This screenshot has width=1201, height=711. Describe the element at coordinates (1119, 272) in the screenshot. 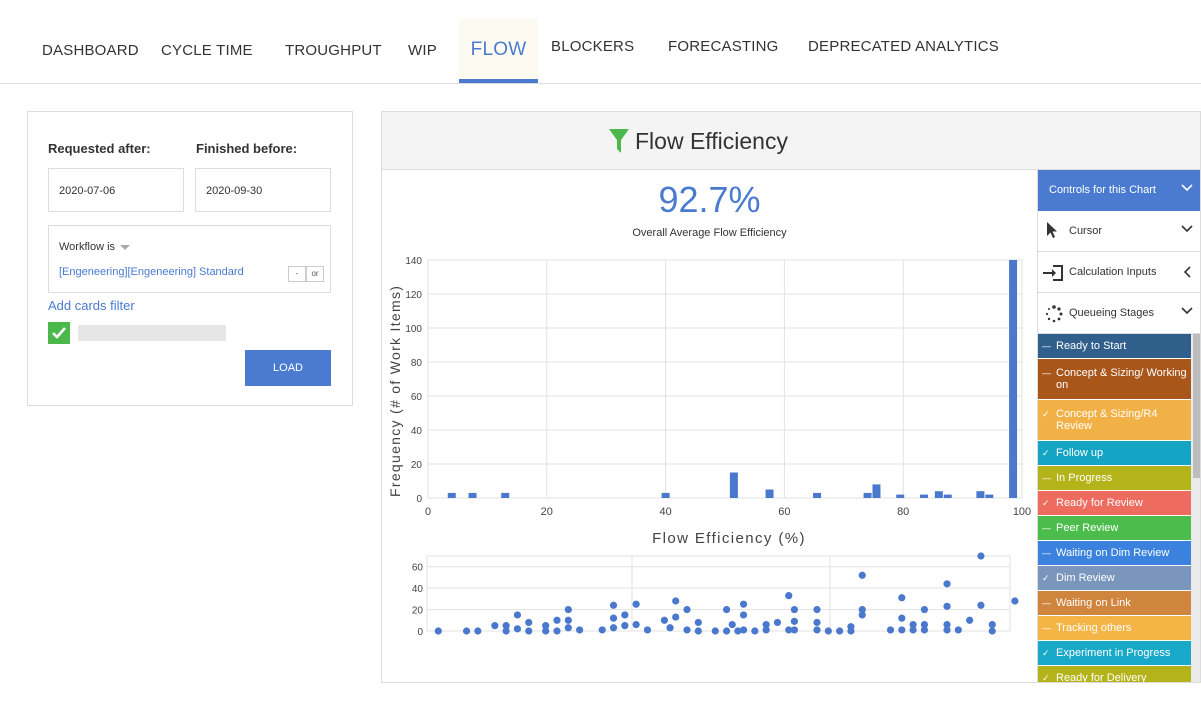

I see `calculation-inputs-control: Calculation Inputs` at that location.